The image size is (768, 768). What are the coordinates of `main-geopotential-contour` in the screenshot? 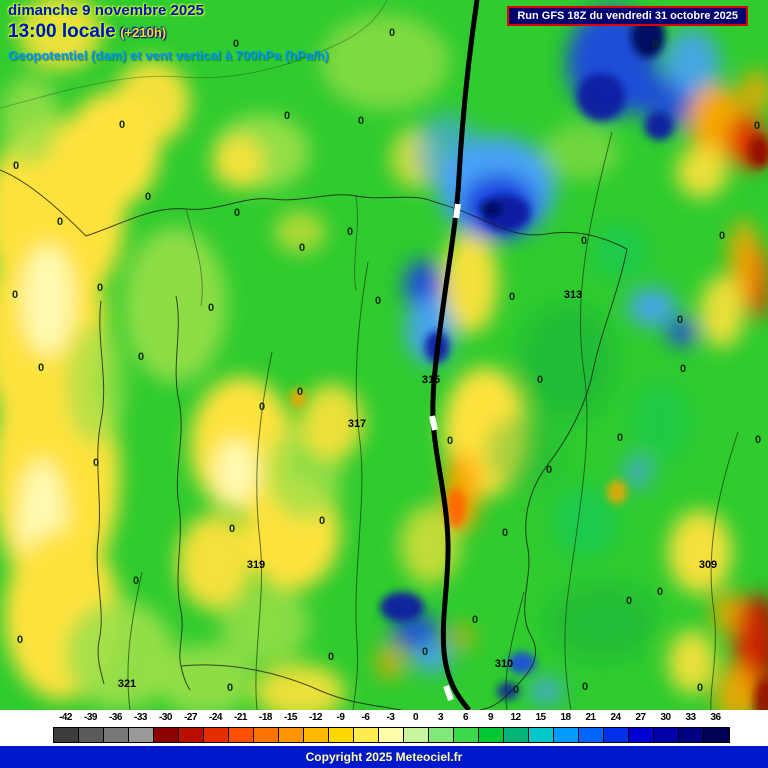 It's located at (455, 355).